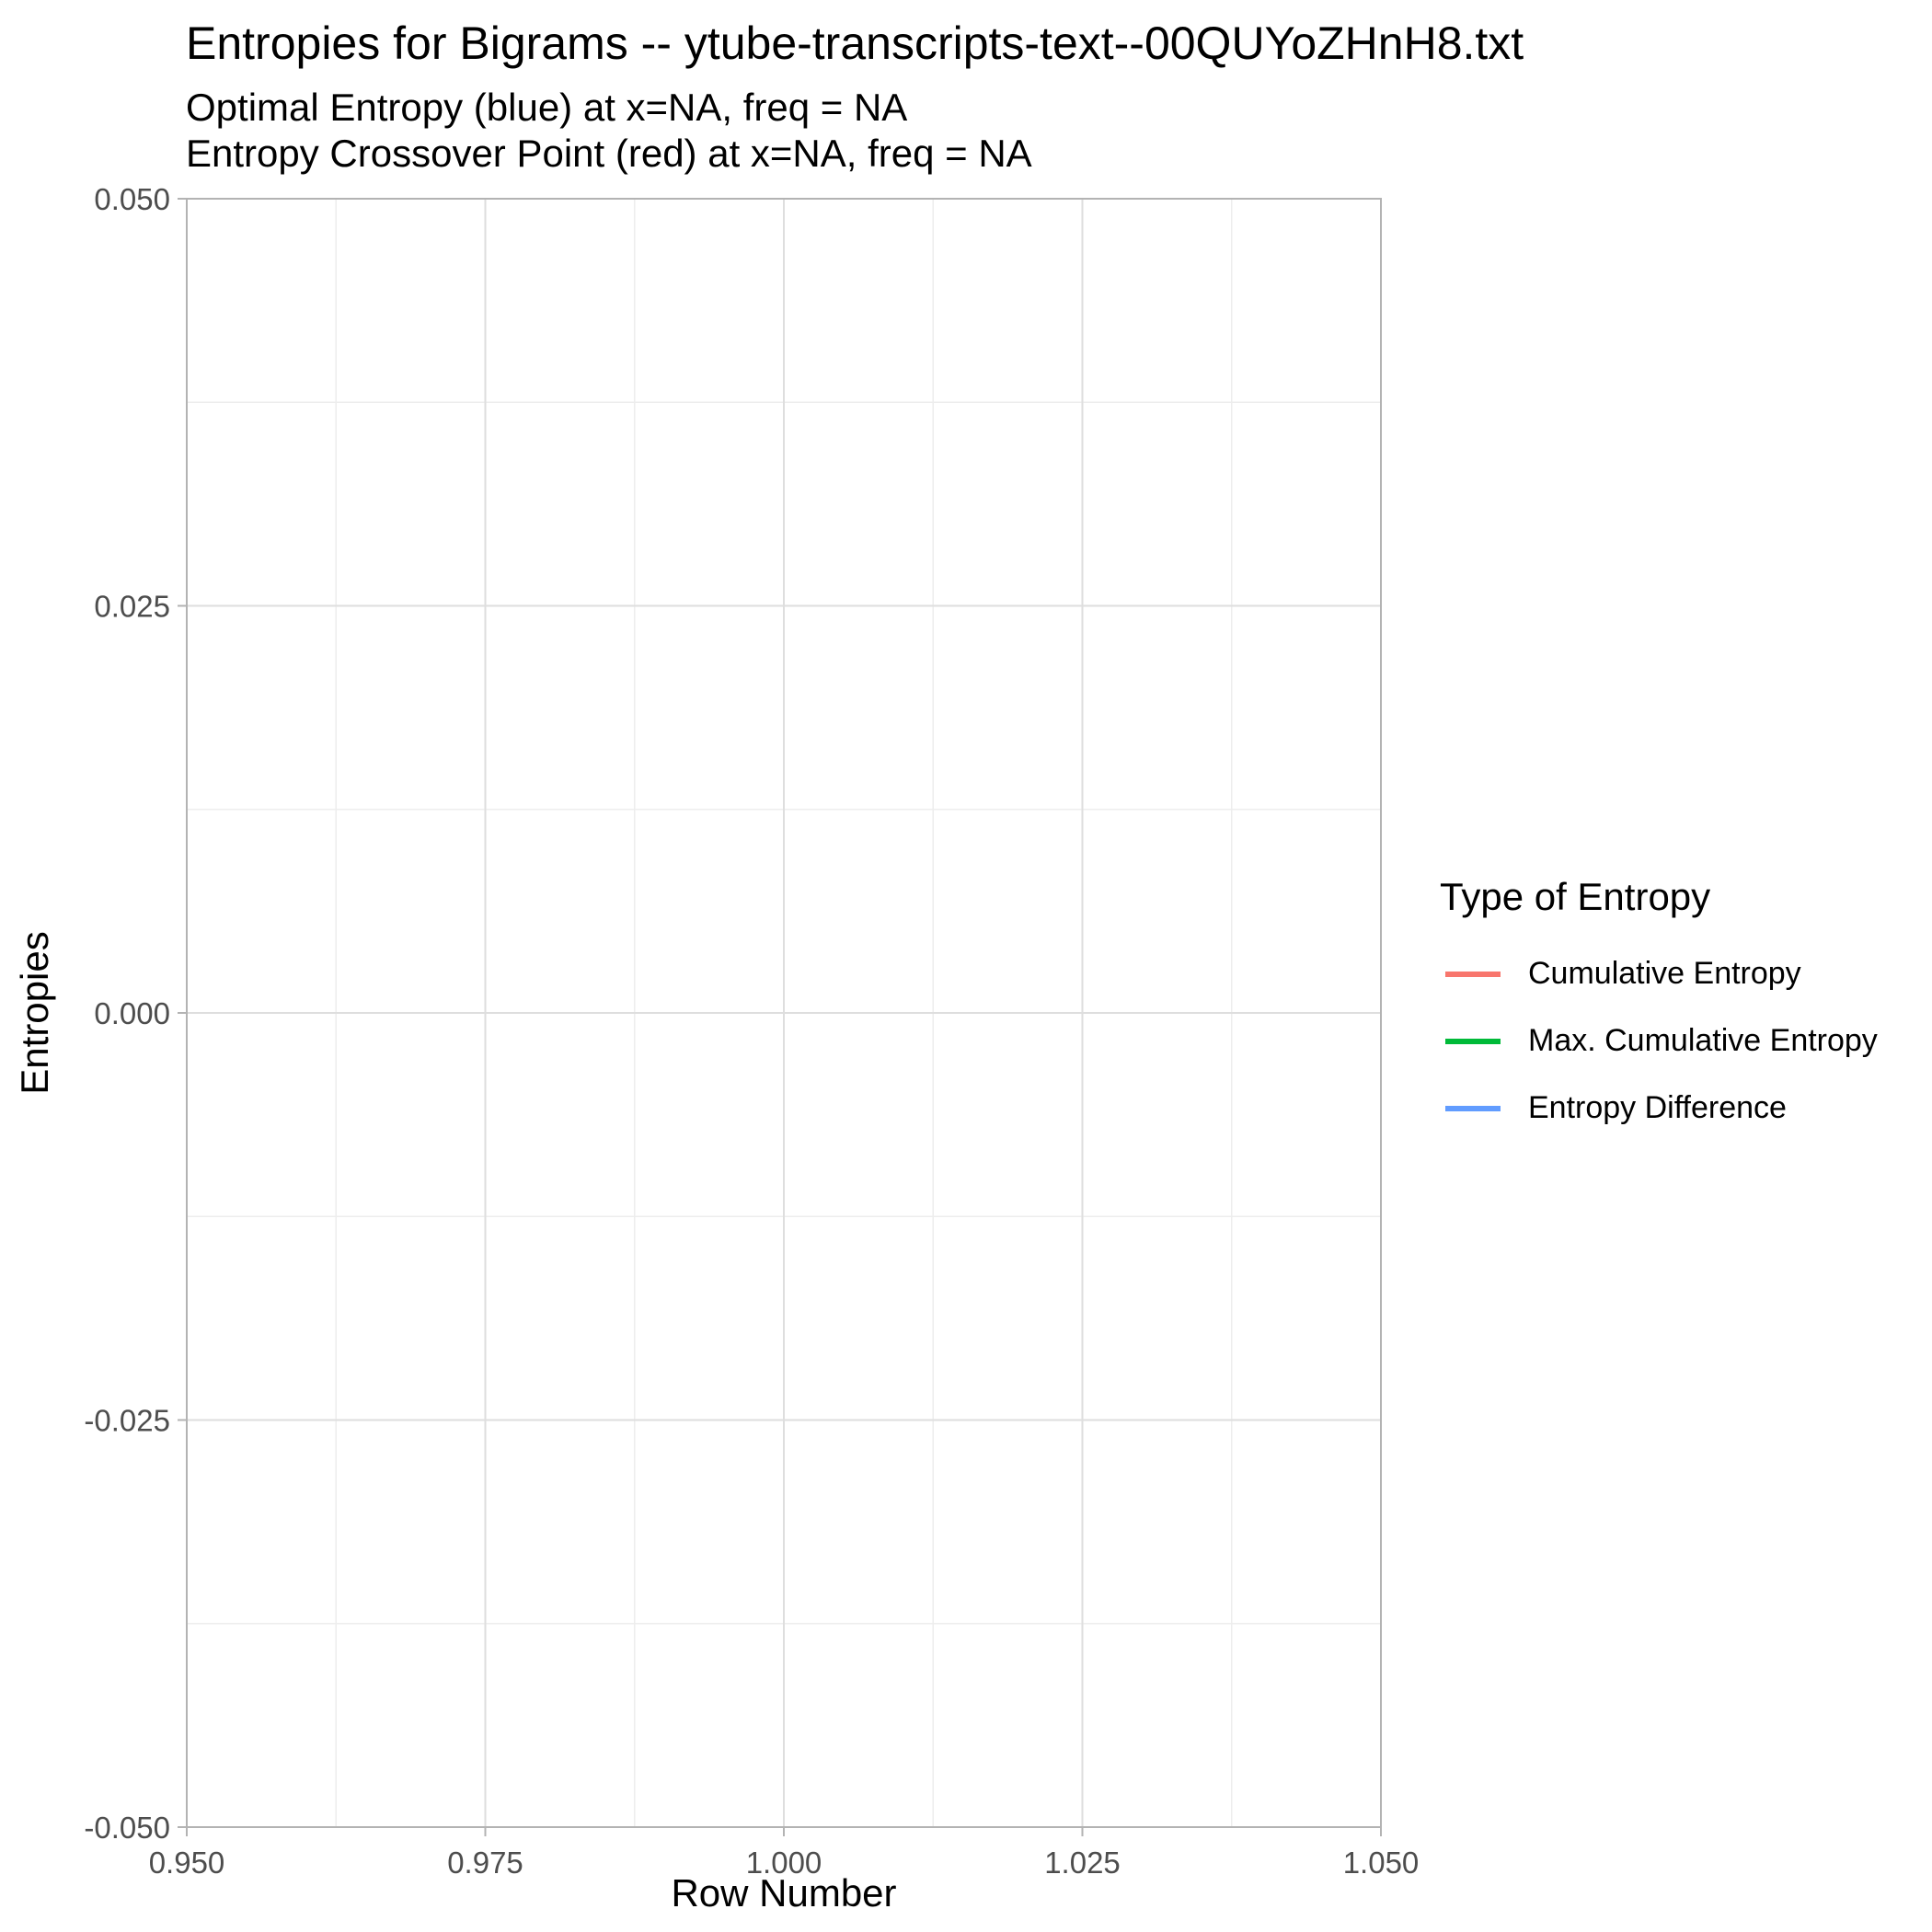  I want to click on legend-label: Cumulative Entropy, so click(1664, 974).